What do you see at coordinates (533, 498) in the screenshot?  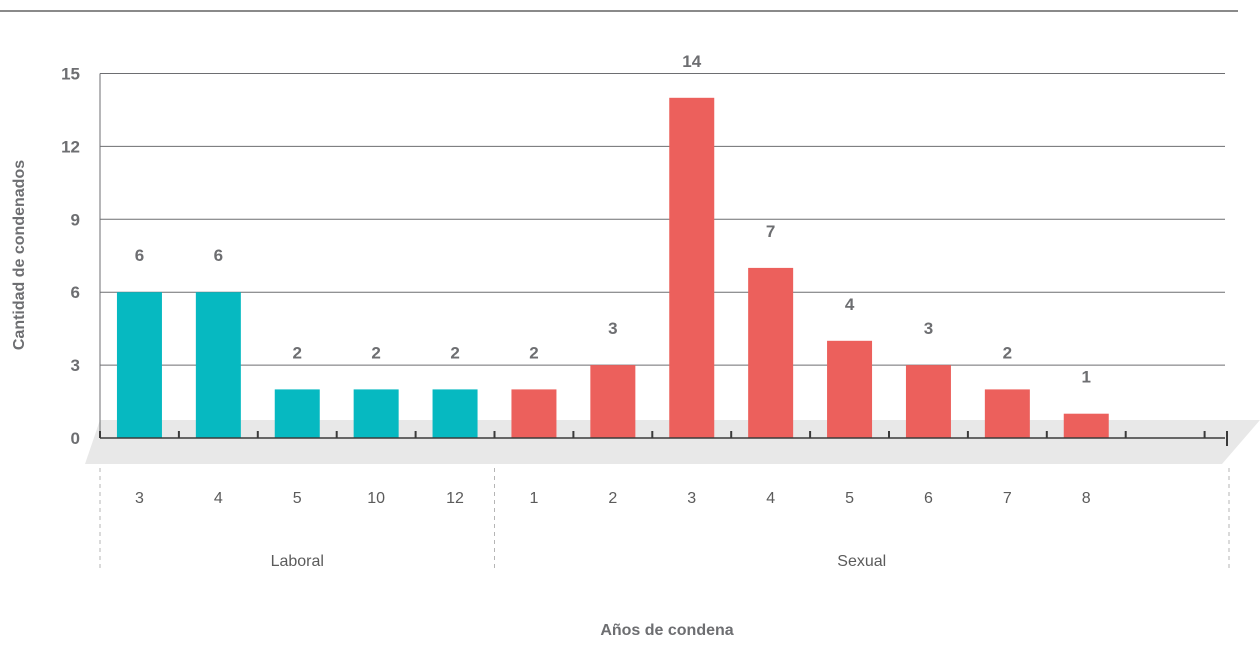 I see `x-tick-label: 1` at bounding box center [533, 498].